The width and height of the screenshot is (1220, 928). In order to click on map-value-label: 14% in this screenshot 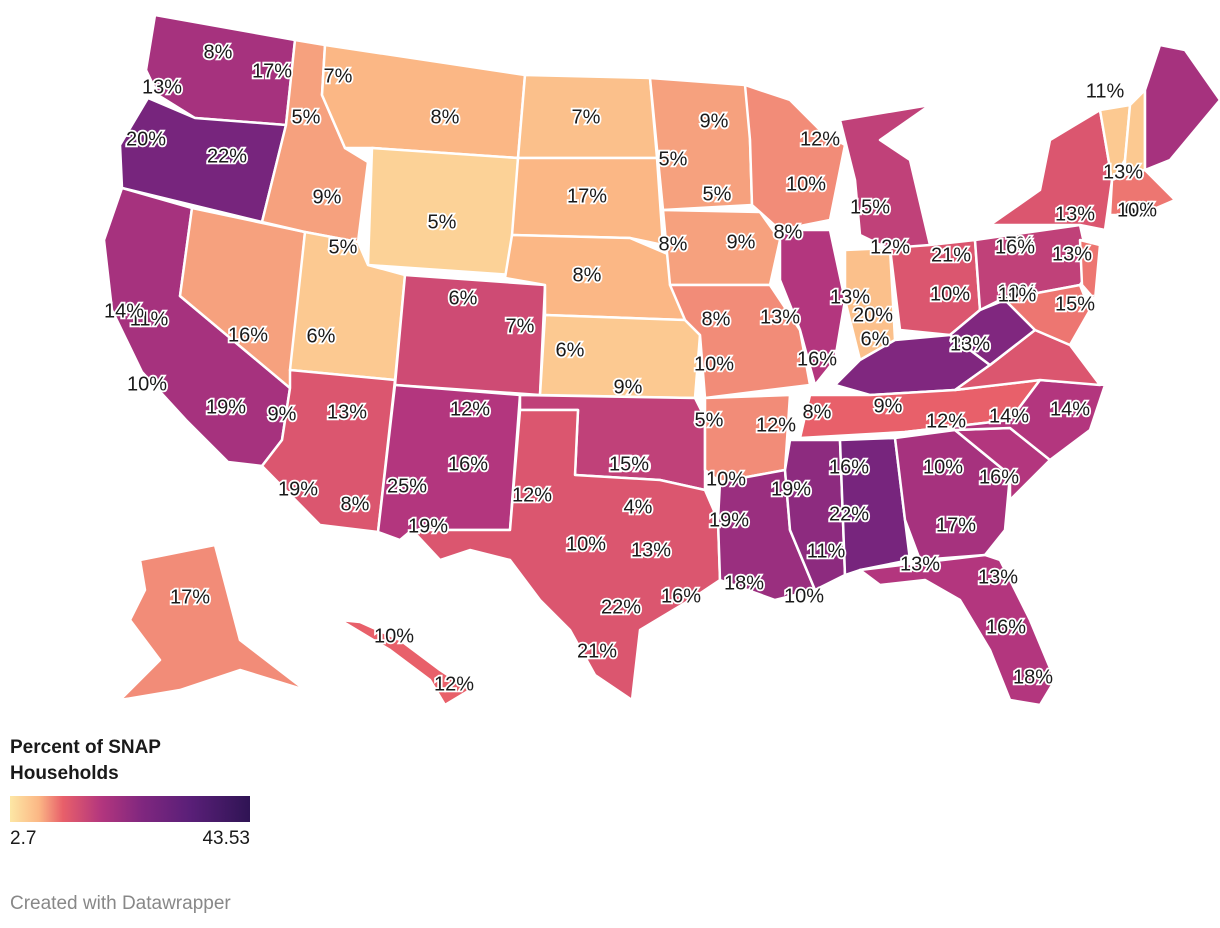, I will do `click(1009, 416)`.